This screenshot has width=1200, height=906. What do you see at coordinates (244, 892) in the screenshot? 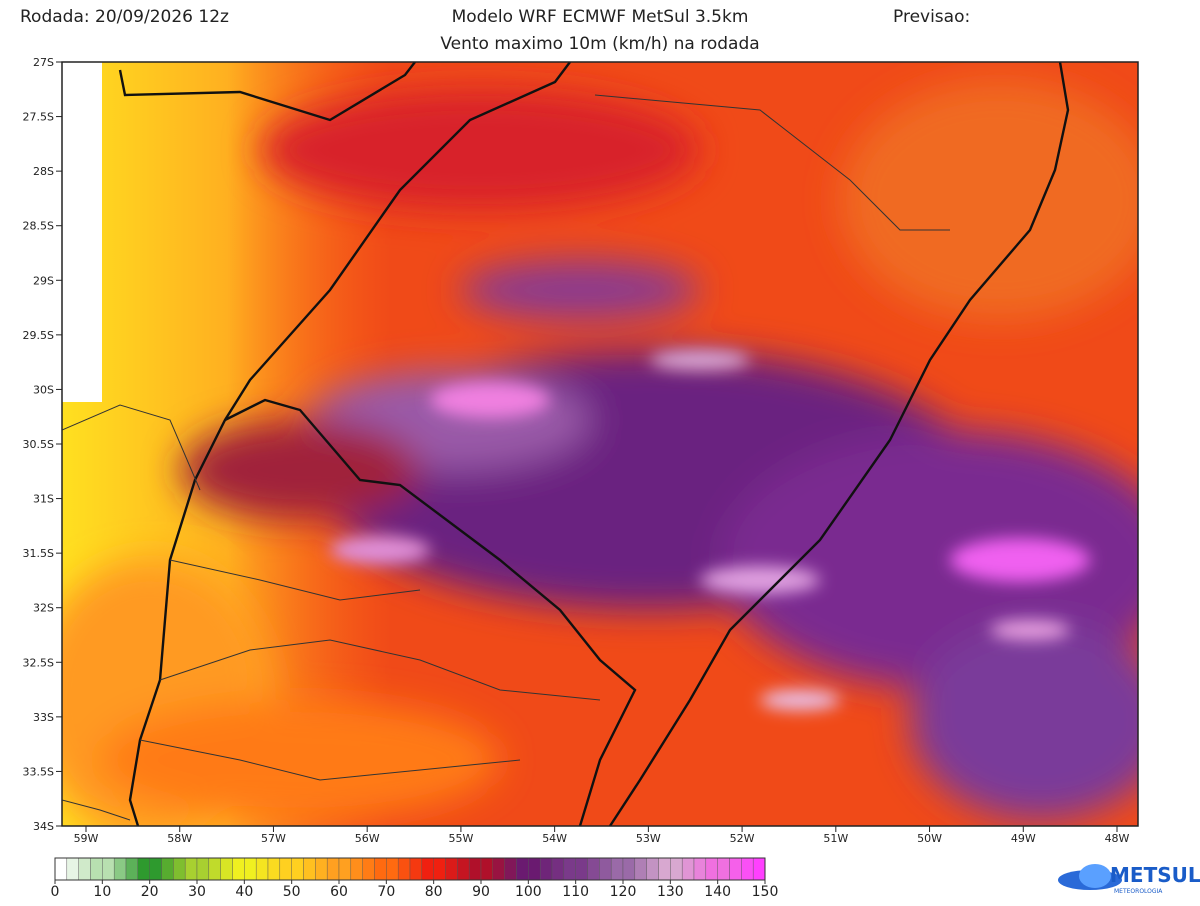
I see `colorbar-tick-label: 40` at bounding box center [244, 892].